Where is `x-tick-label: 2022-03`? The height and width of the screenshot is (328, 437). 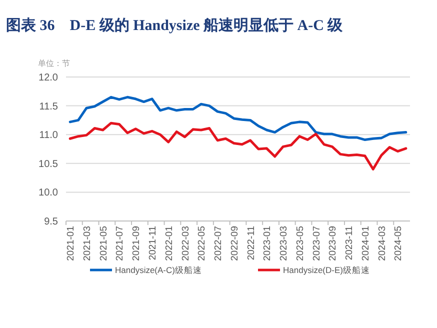
x-tick-label: 2022-03 is located at coordinates (186, 243).